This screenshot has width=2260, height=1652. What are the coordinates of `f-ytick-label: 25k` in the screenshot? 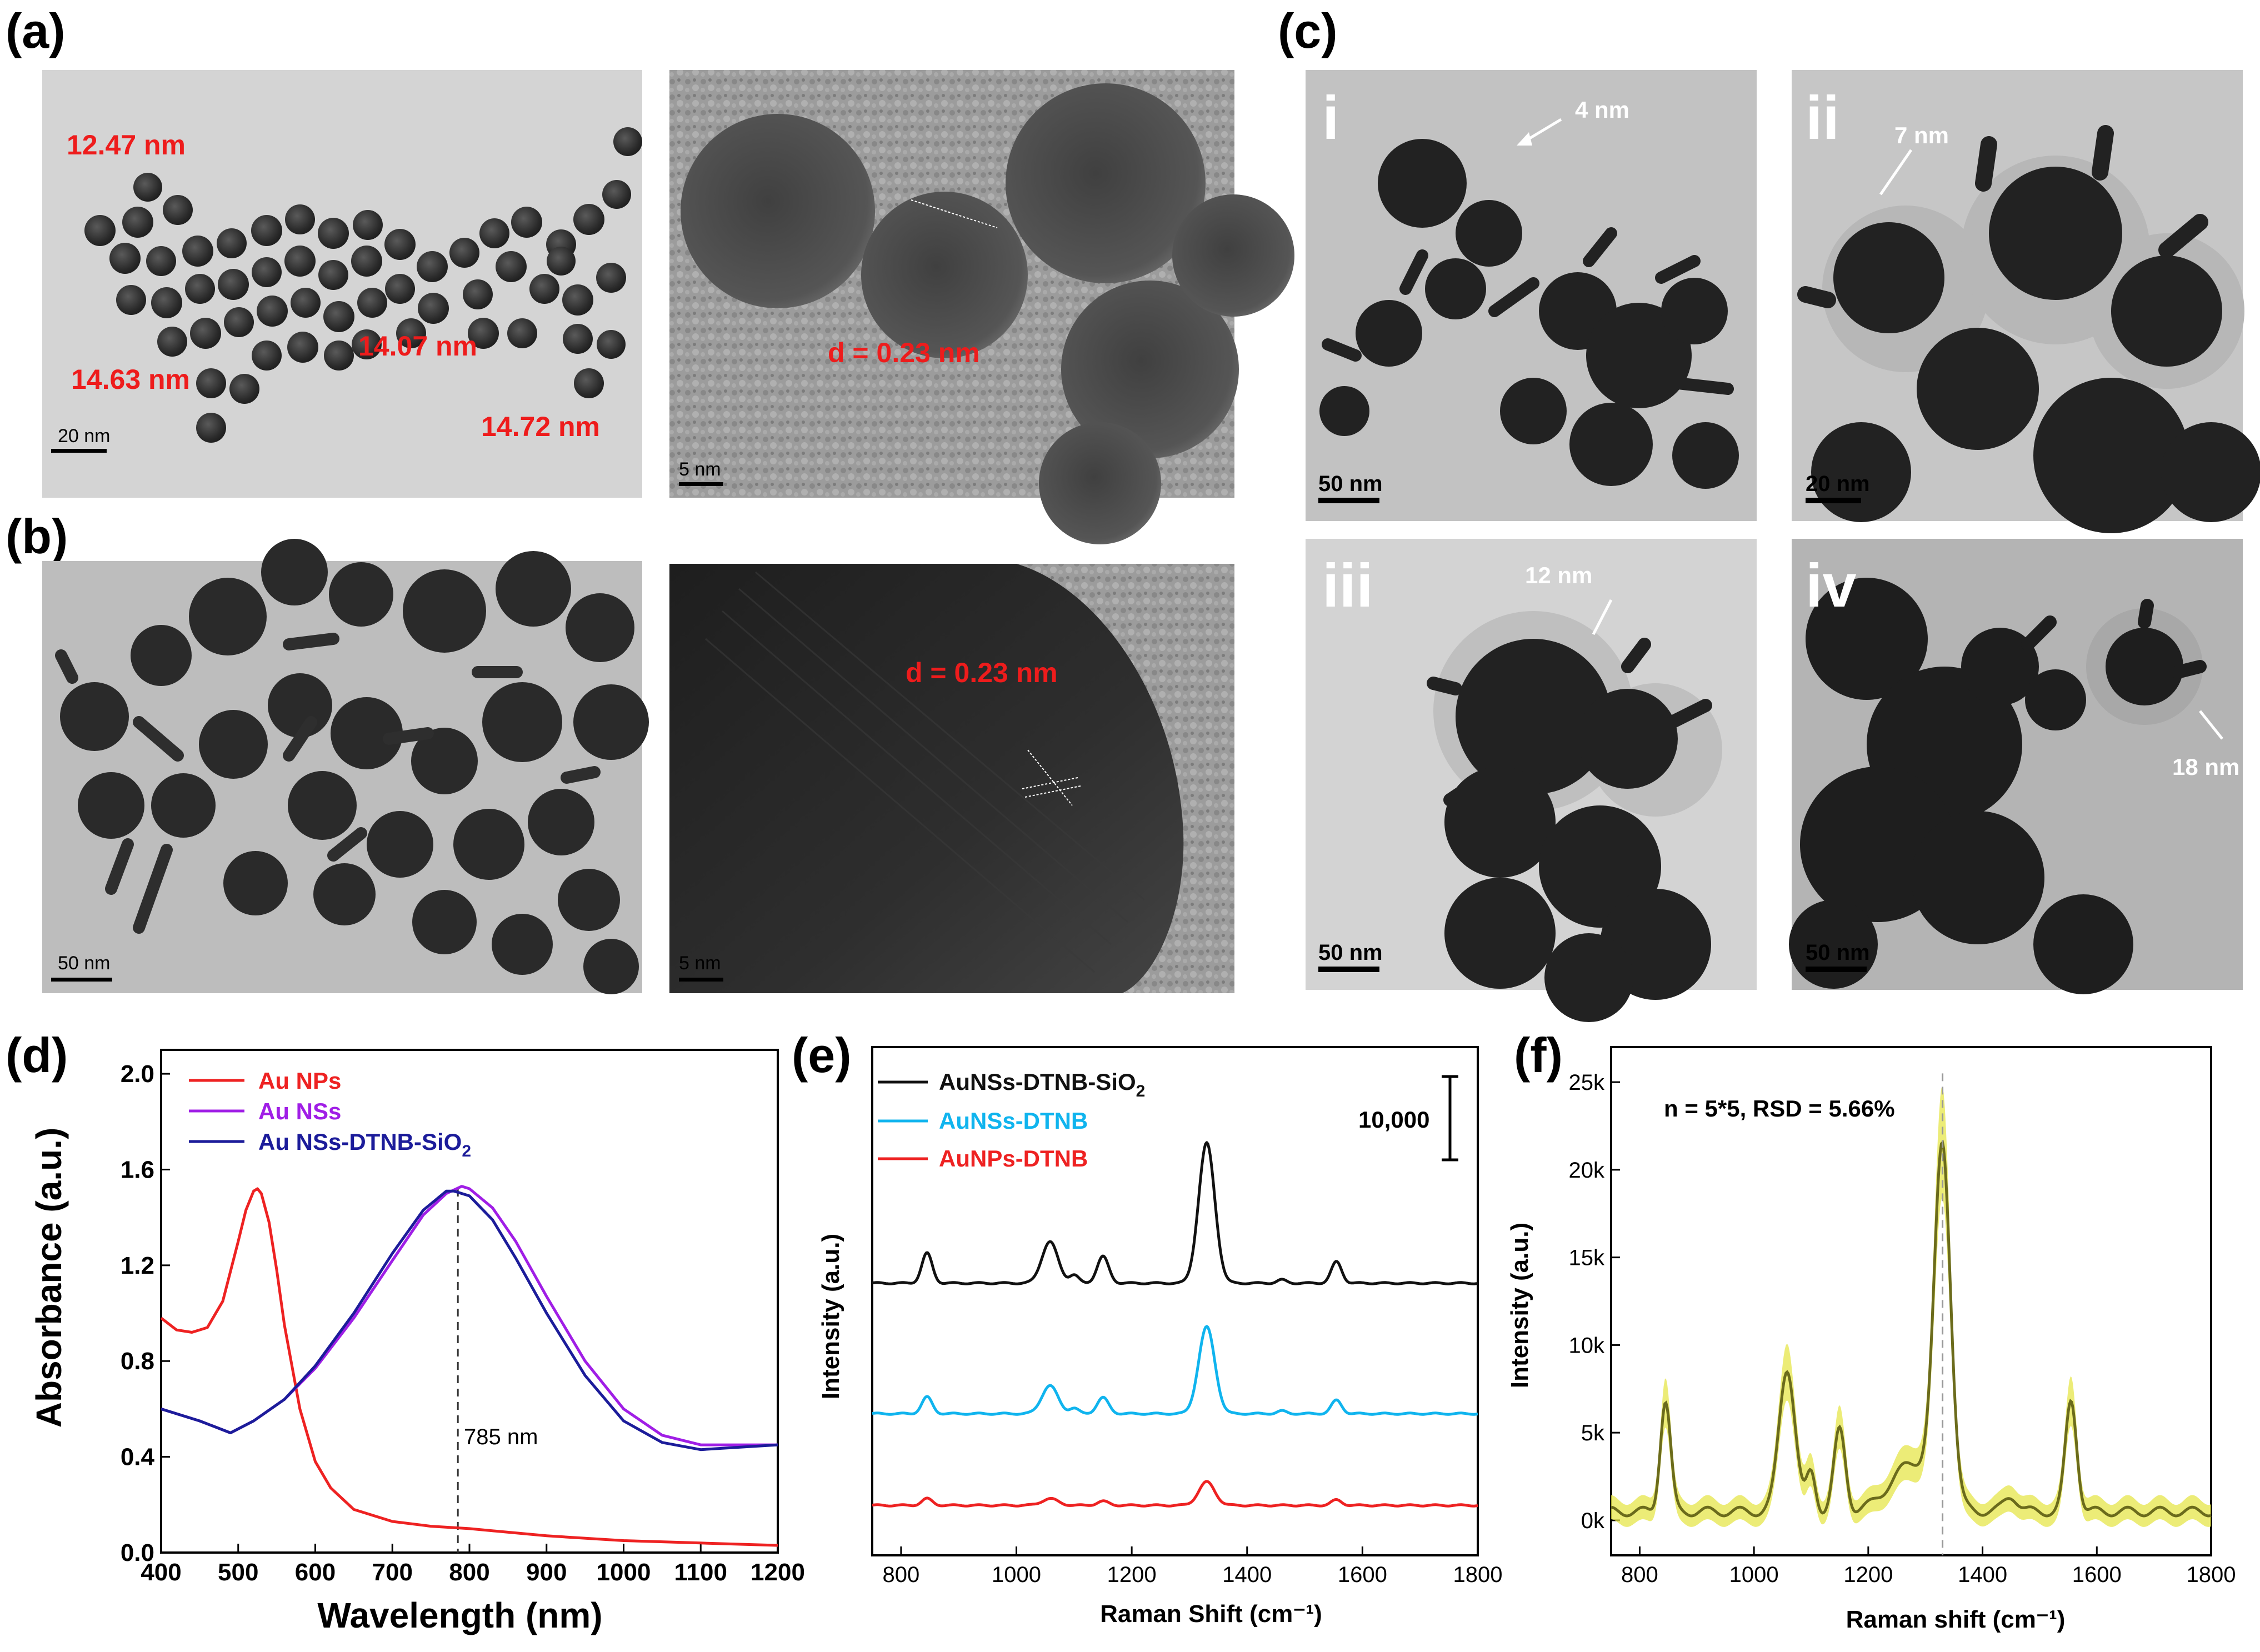 It's located at (1587, 1082).